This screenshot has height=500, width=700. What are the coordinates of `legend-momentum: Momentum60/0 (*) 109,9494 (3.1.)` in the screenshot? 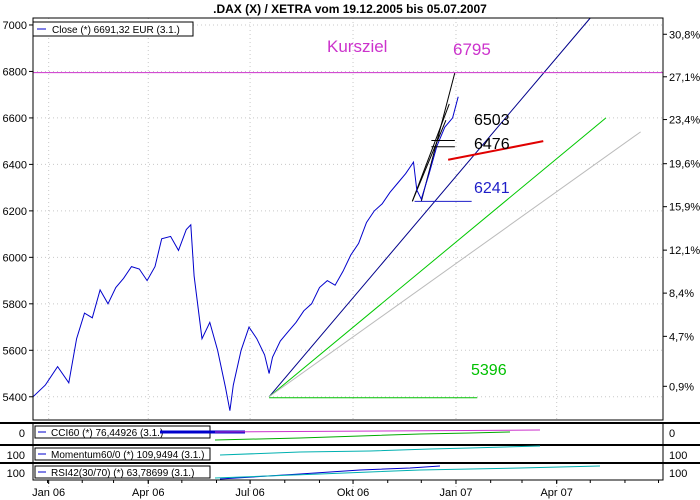 It's located at (127, 455).